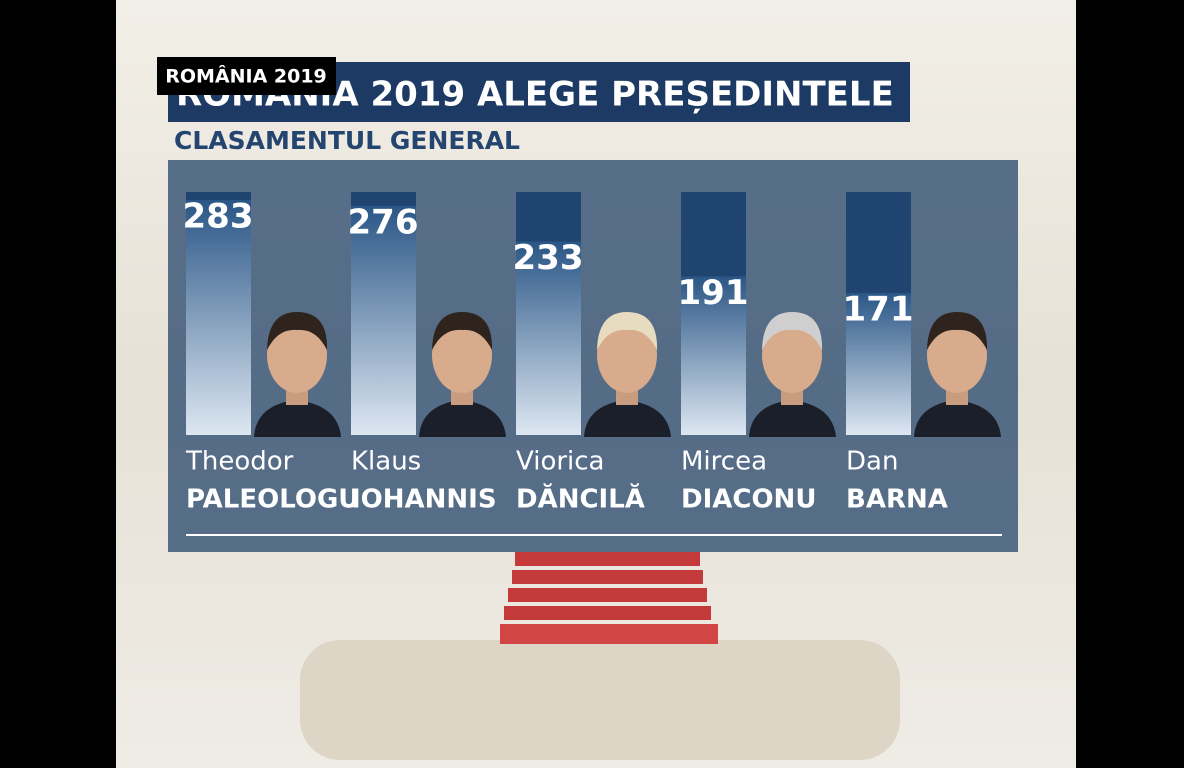 The width and height of the screenshot is (1184, 768). What do you see at coordinates (548, 258) in the screenshot?
I see `value-label: 233` at bounding box center [548, 258].